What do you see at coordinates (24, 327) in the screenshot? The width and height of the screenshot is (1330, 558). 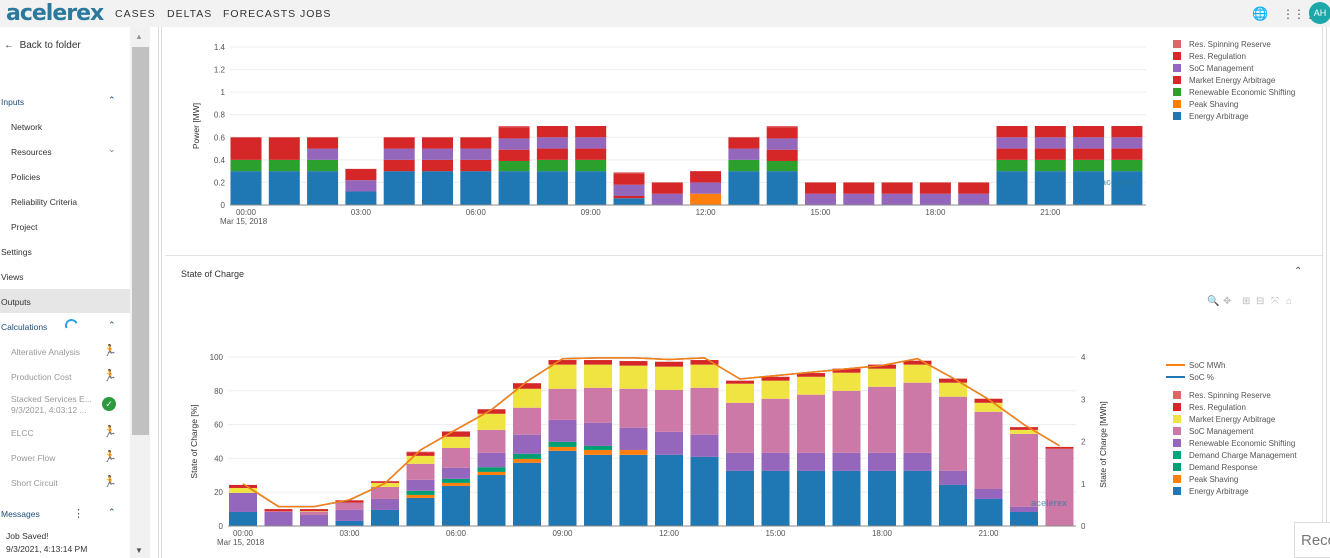 I see `sidebar-item-calculations: Calculations` at bounding box center [24, 327].